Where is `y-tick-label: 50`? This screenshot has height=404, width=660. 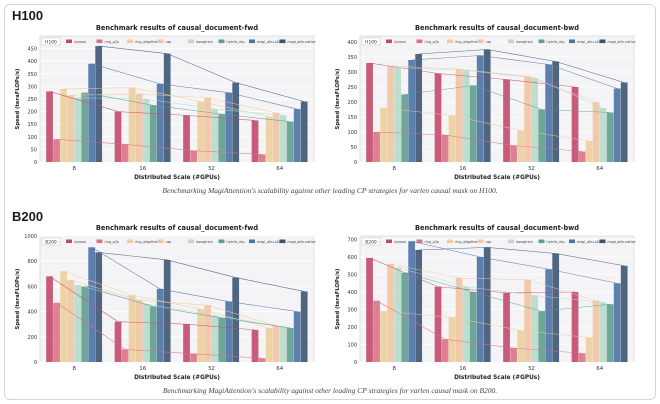
y-tick-label: 50 is located at coordinates (354, 148).